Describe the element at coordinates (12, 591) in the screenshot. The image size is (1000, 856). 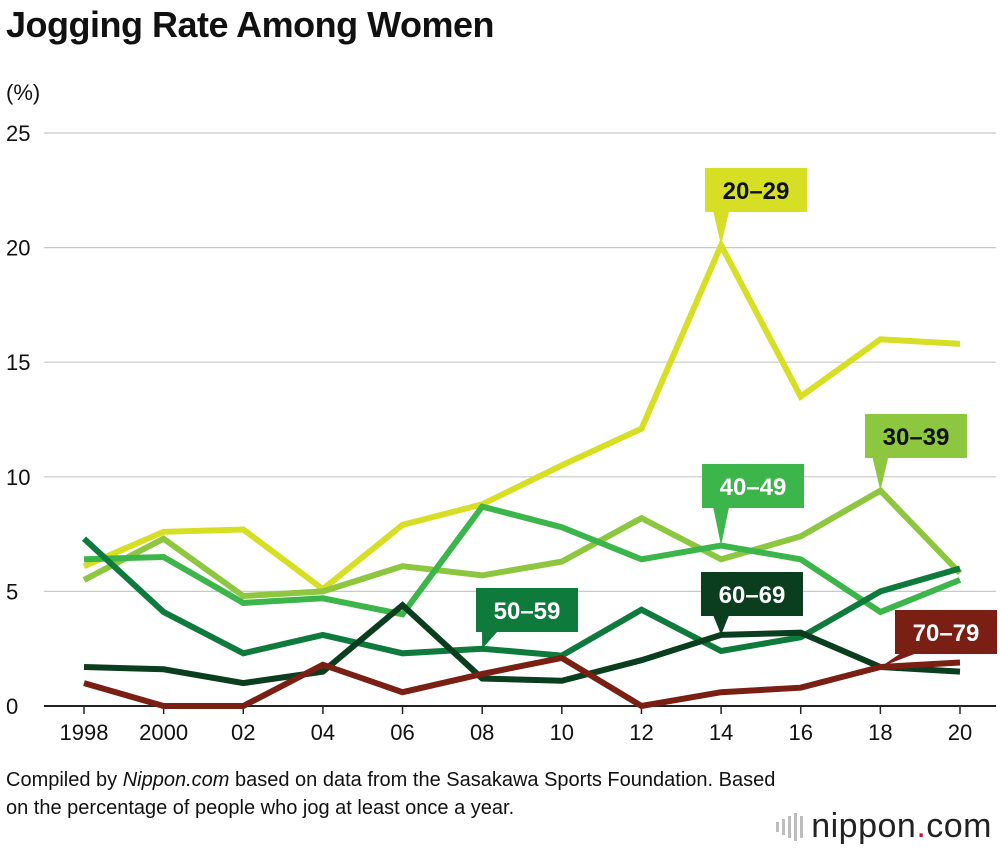
I see `y-tick-label: 5` at that location.